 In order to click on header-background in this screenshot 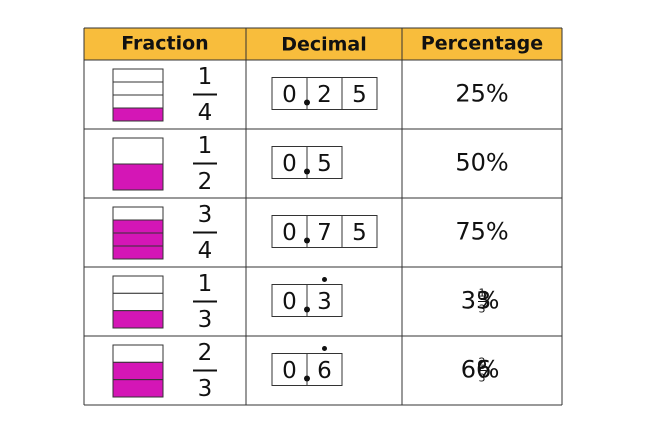, I will do `click(323, 44)`.